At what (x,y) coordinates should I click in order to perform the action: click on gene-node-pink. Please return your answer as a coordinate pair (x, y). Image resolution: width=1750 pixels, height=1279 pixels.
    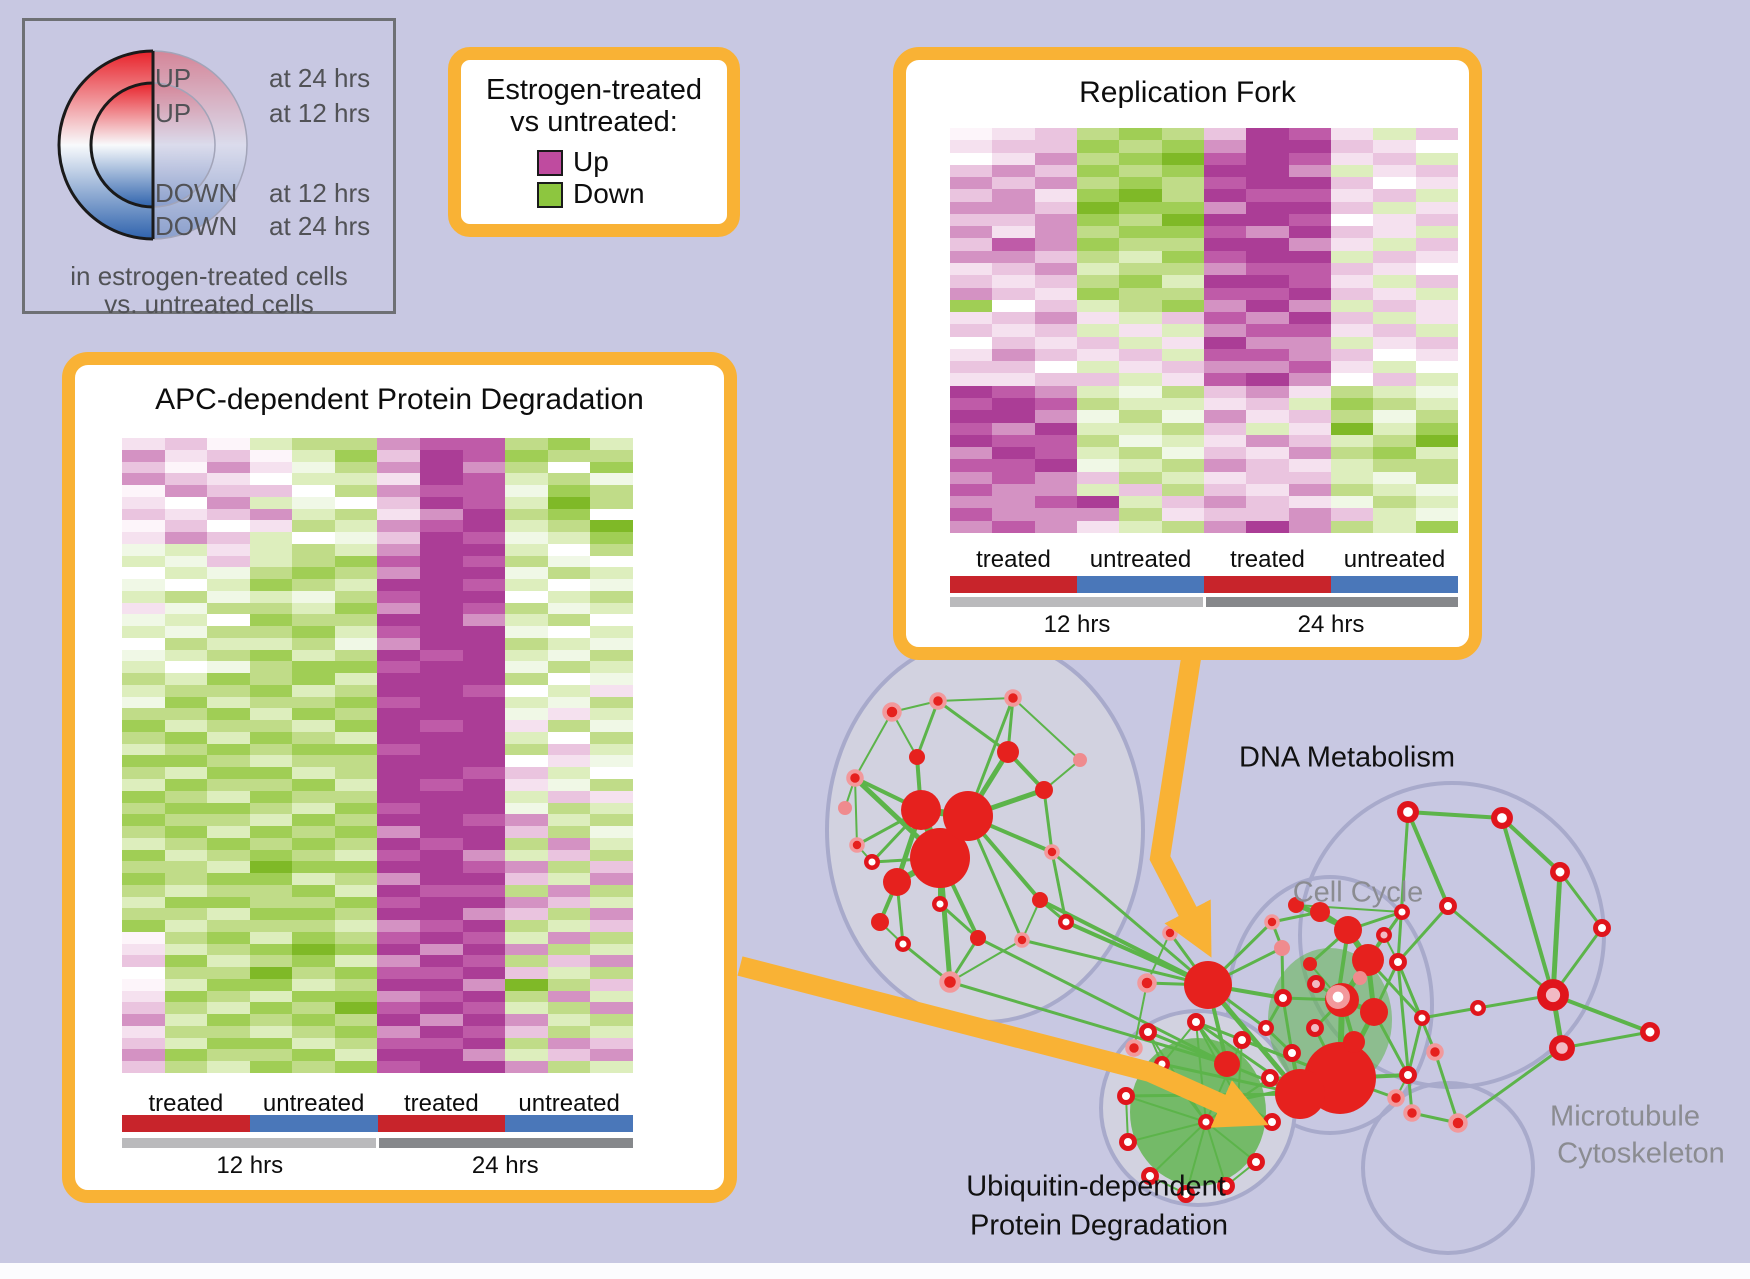
    Looking at the image, I should click on (1080, 760).